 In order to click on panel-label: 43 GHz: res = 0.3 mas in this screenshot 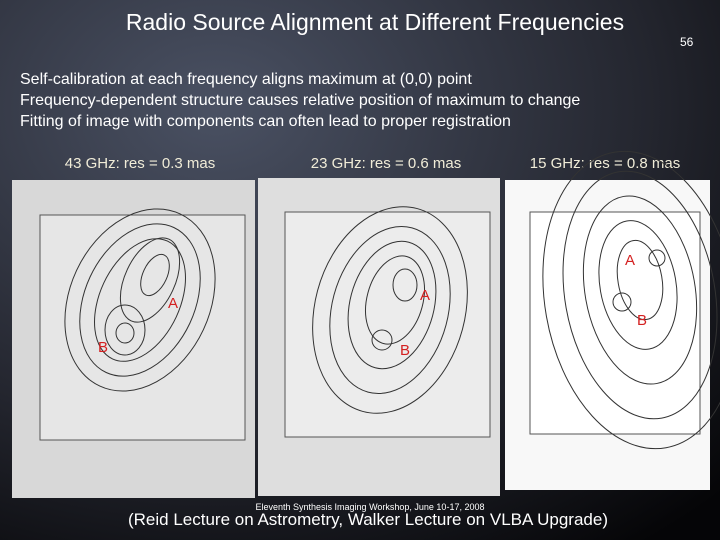, I will do `click(140, 163)`.